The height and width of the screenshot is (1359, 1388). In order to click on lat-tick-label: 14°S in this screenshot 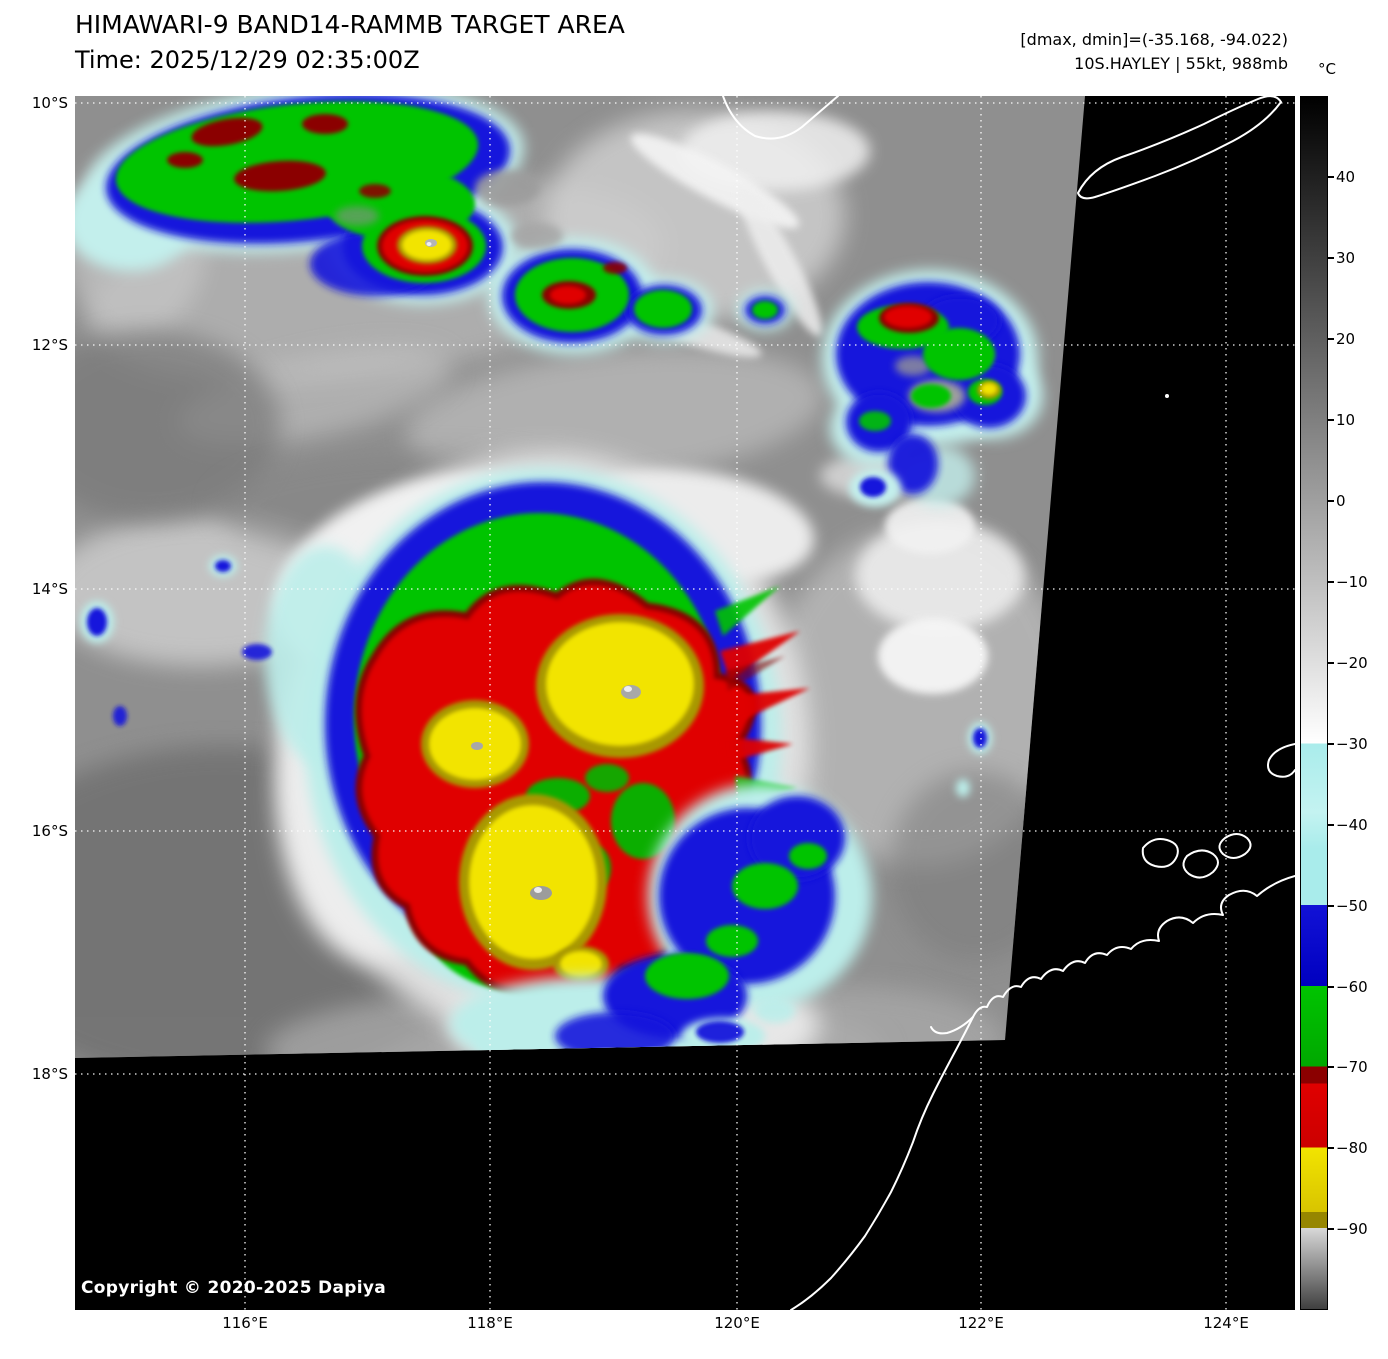, I will do `click(49, 589)`.